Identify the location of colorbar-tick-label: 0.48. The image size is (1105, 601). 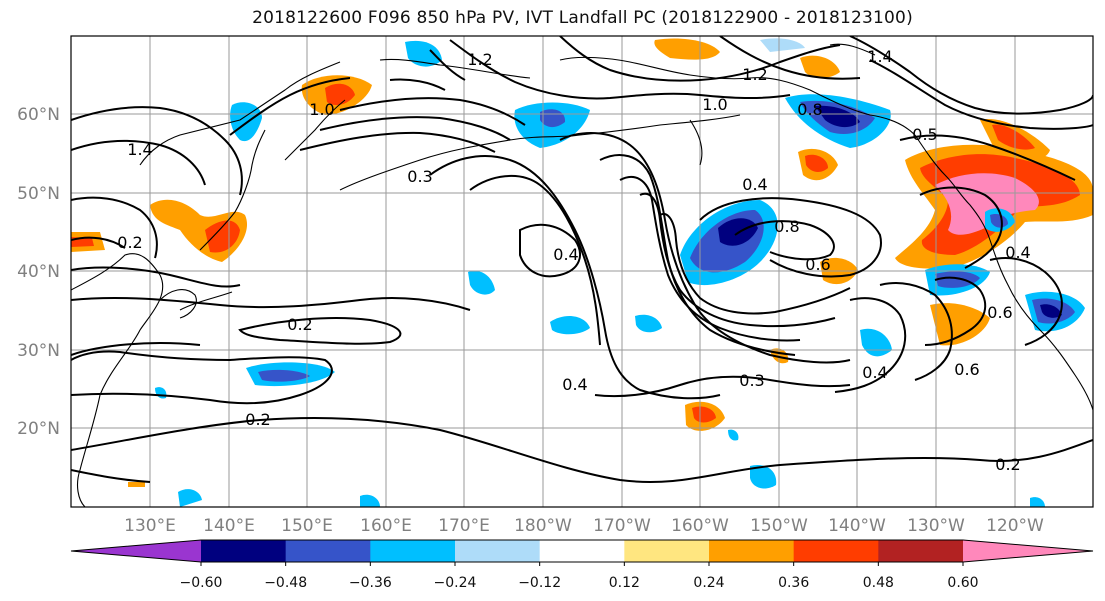
(878, 583).